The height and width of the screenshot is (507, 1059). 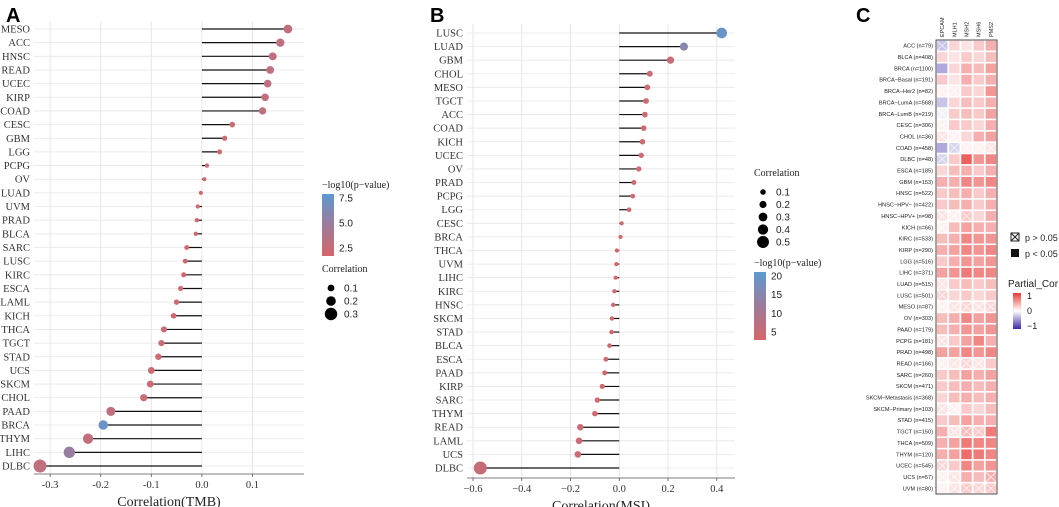 I want to click on y-tick-label: KICH, so click(x=17, y=316).